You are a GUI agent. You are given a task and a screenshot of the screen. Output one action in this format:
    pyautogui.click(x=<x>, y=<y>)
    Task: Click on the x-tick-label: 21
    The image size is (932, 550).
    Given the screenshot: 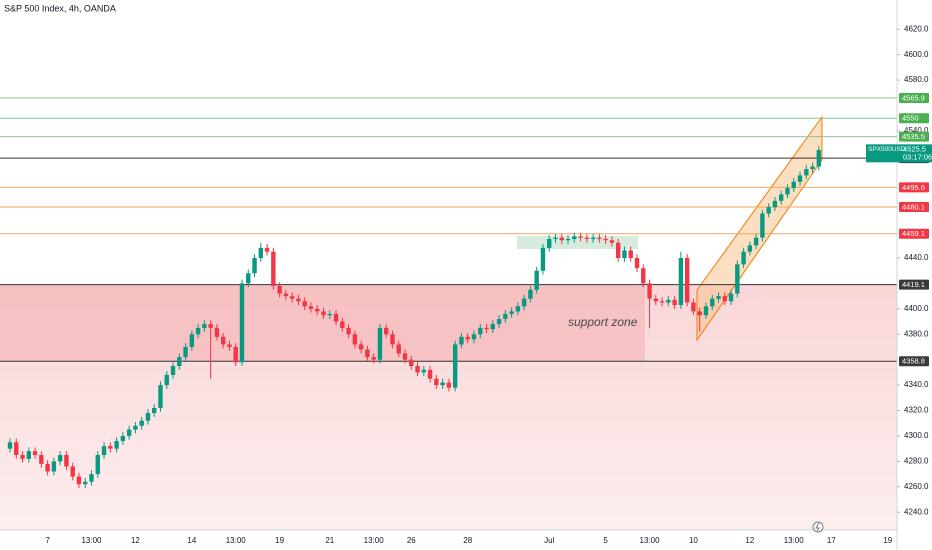 What is the action you would take?
    pyautogui.click(x=329, y=540)
    